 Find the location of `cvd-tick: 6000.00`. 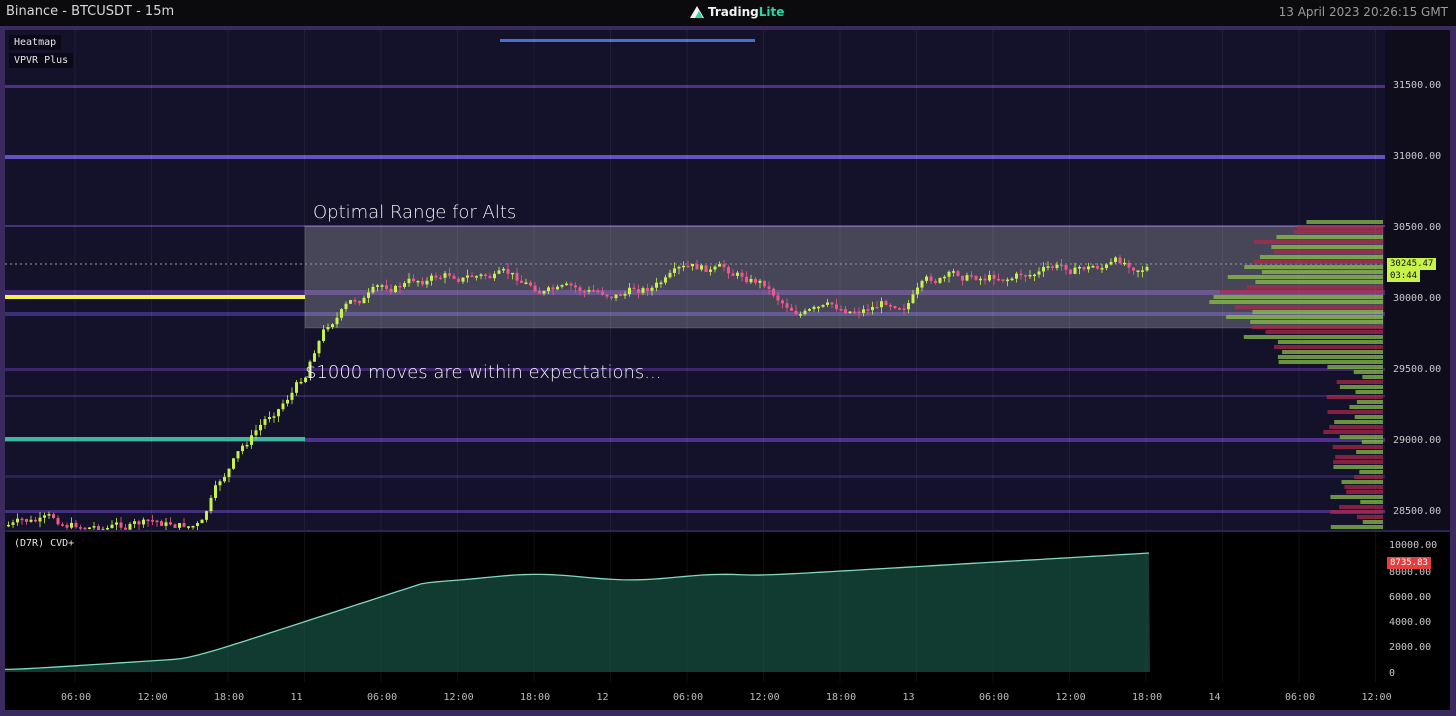

cvd-tick: 6000.00 is located at coordinates (1410, 597).